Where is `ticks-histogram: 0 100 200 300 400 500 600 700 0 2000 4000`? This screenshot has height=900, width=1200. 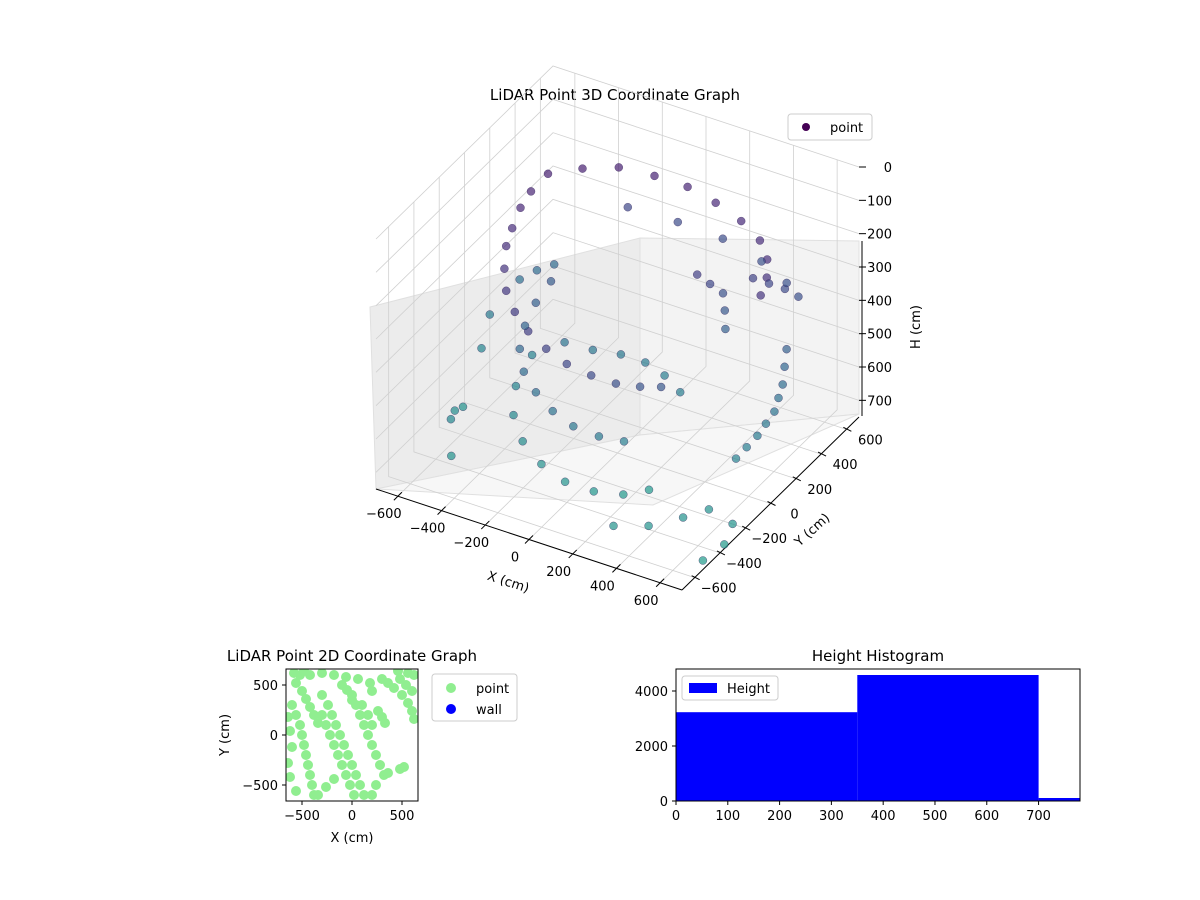
ticks-histogram: 0 100 200 300 400 500 600 700 0 2000 4000 is located at coordinates (843, 754).